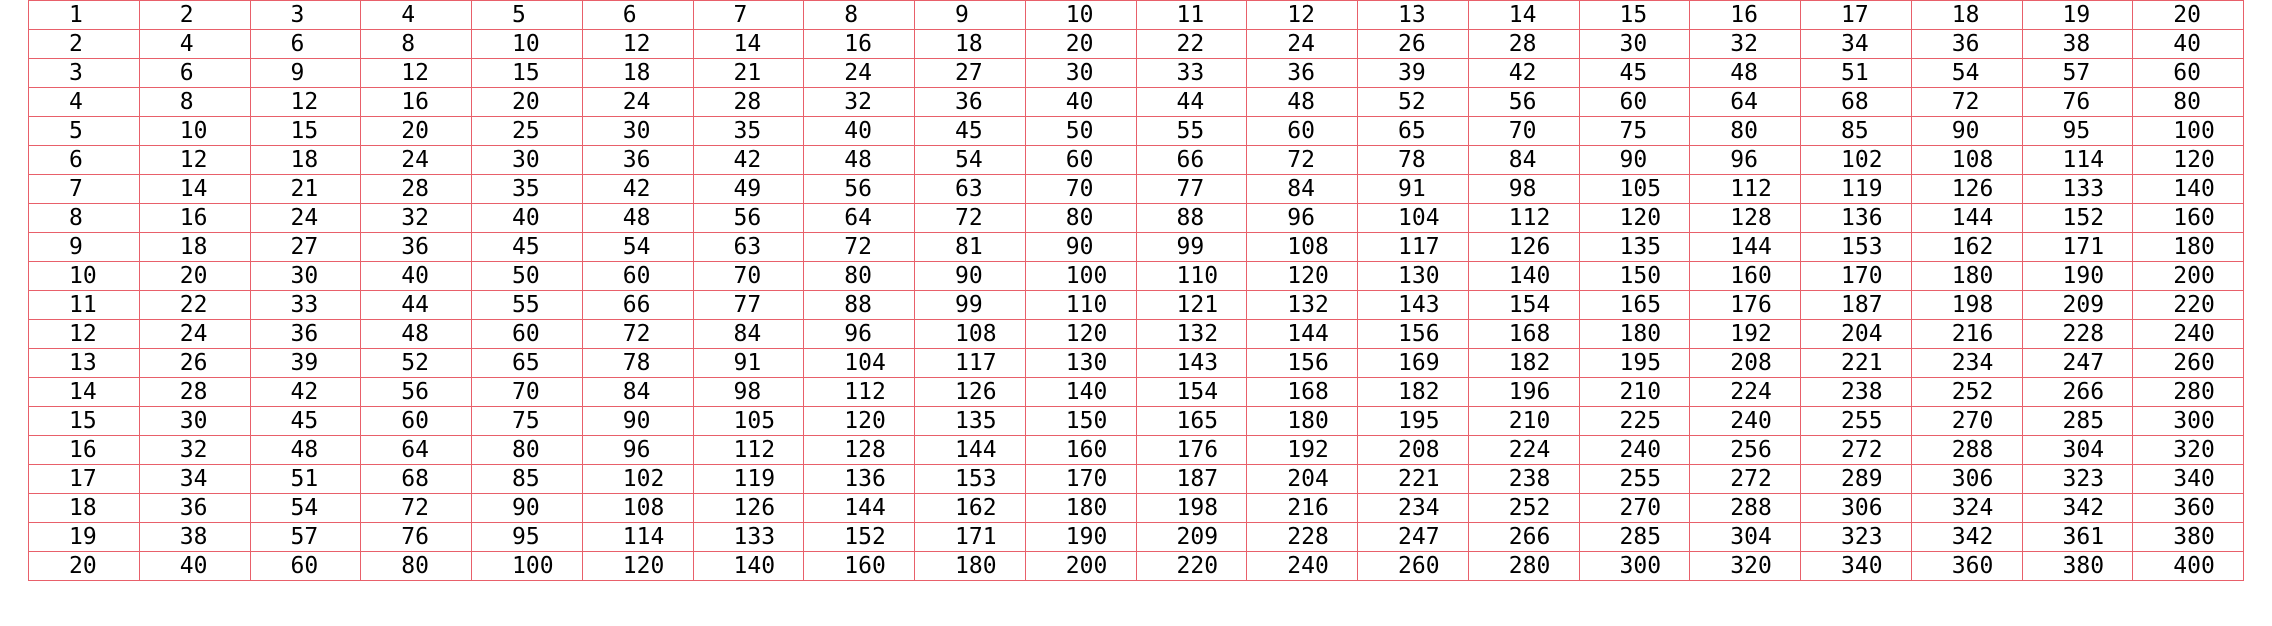  Describe the element at coordinates (416, 189) in the screenshot. I see `table-cell: 28` at that location.